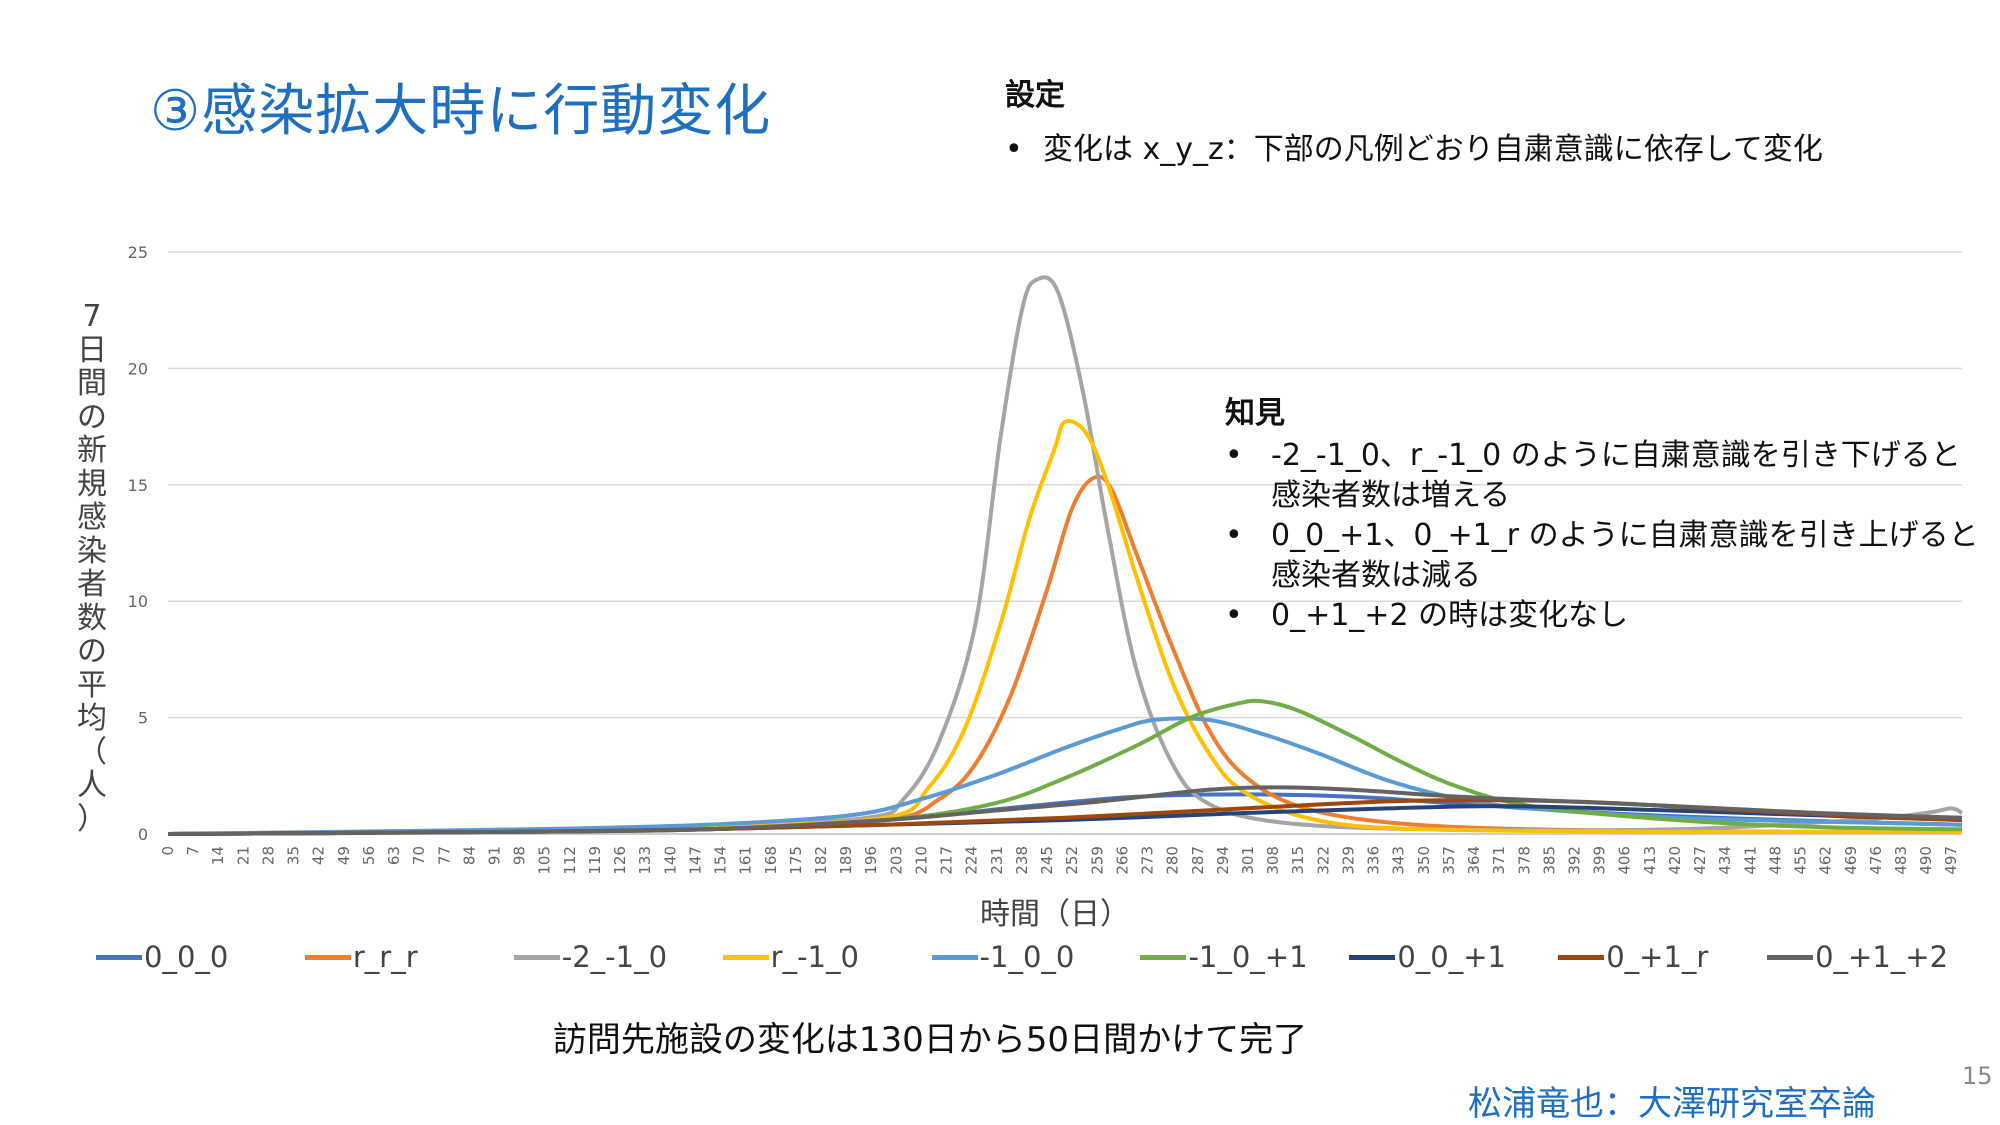 The width and height of the screenshot is (2000, 1125). Describe the element at coordinates (1826, 860) in the screenshot. I see `x-tick-label: 462` at that location.